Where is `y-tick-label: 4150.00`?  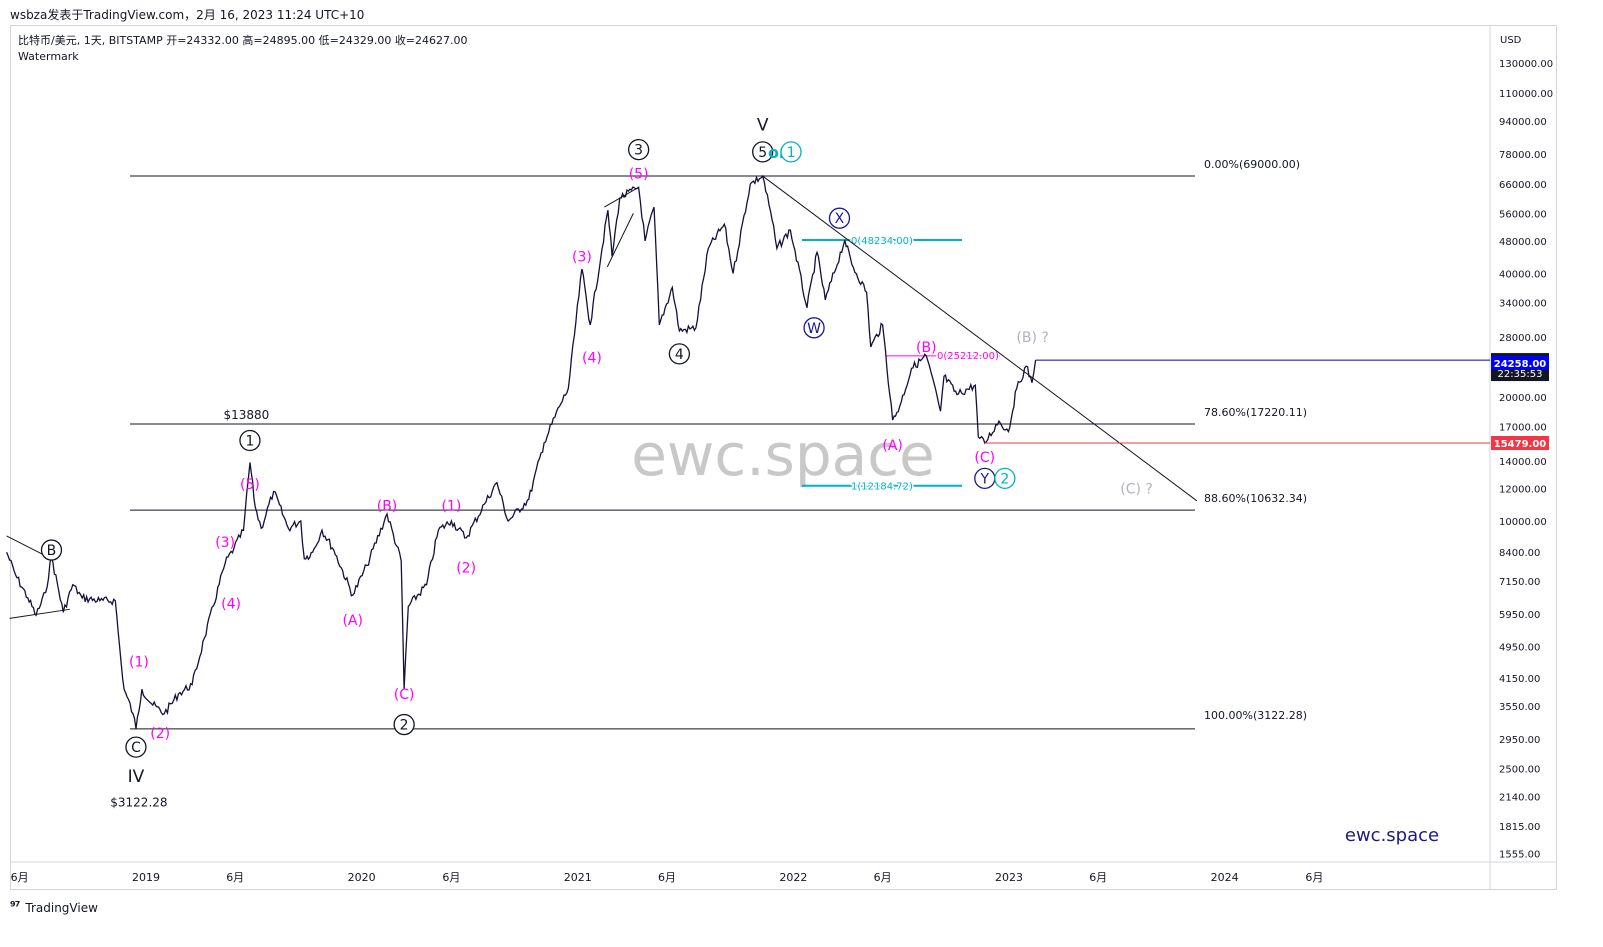
y-tick-label: 4150.00 is located at coordinates (1519, 679).